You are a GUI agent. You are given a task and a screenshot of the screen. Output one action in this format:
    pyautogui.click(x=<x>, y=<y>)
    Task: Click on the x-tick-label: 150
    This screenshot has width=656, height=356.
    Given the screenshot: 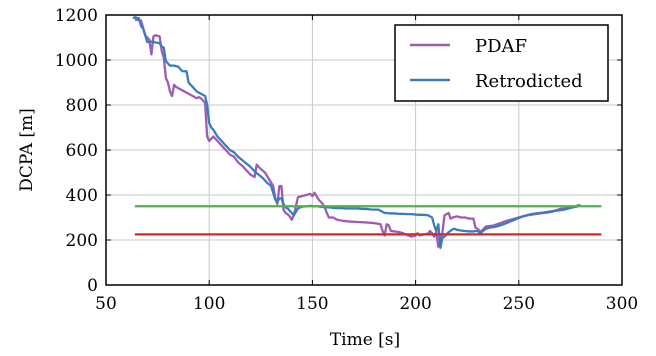 What is the action you would take?
    pyautogui.click(x=312, y=304)
    